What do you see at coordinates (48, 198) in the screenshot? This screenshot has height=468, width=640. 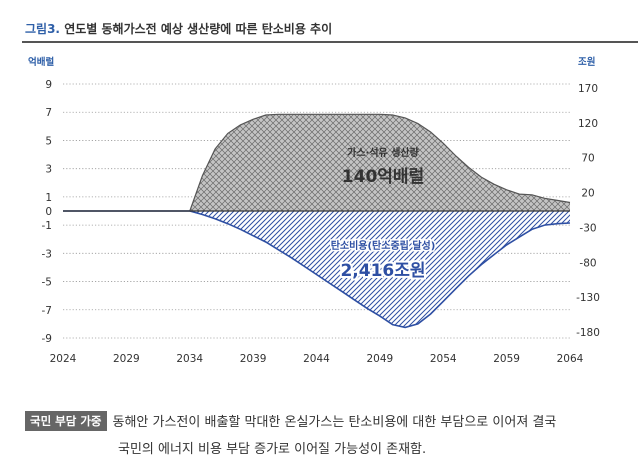 I see `left-tick-label: 1` at bounding box center [48, 198].